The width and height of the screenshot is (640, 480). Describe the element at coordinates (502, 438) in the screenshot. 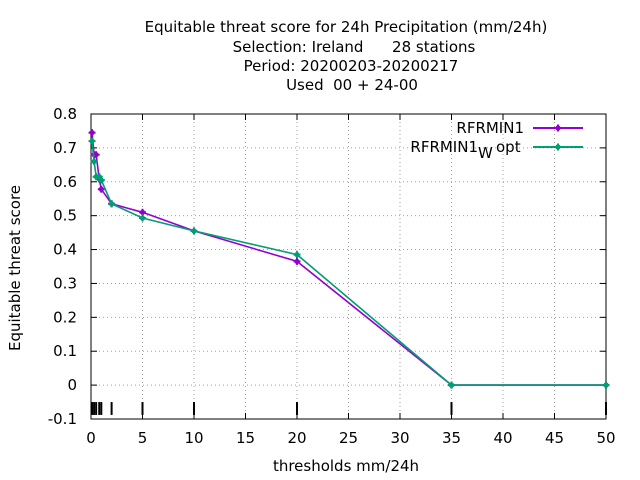

I see `x-tick-label: 40` at that location.